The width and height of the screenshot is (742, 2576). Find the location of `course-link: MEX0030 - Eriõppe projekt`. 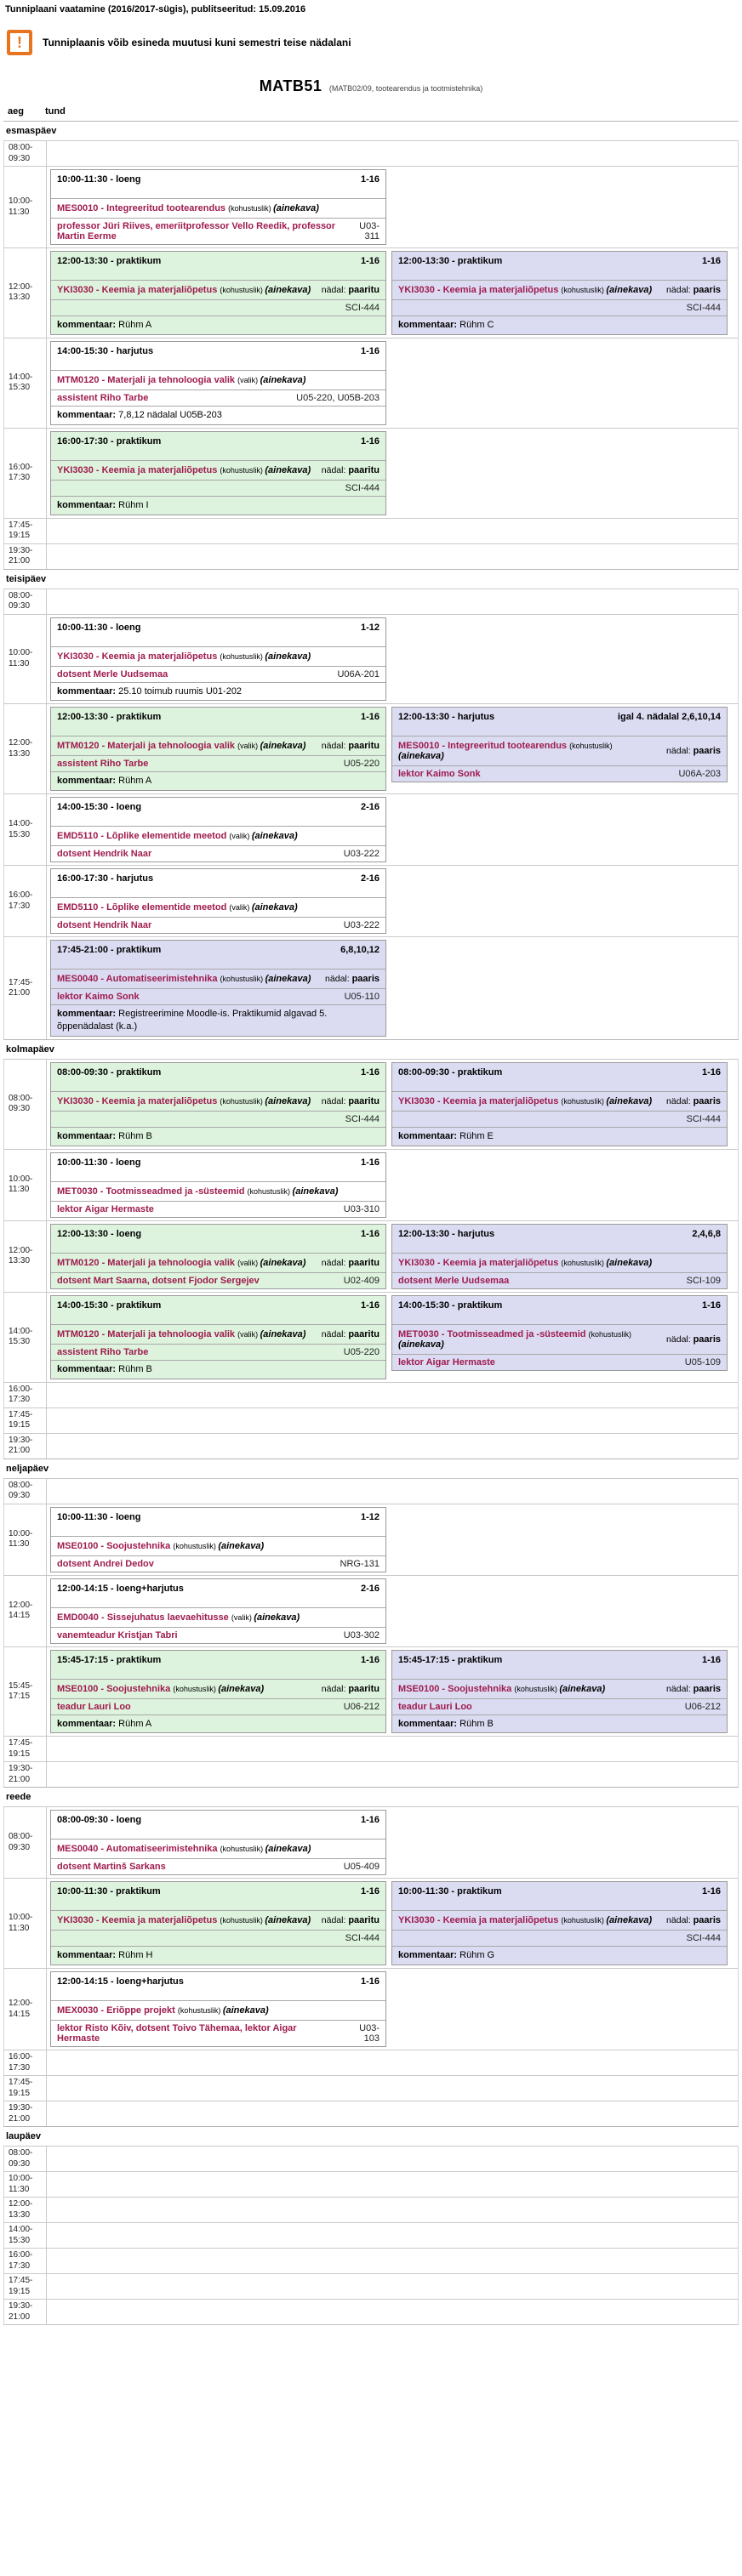

course-link: MEX0030 - Eriõppe projekt is located at coordinates (117, 2010).